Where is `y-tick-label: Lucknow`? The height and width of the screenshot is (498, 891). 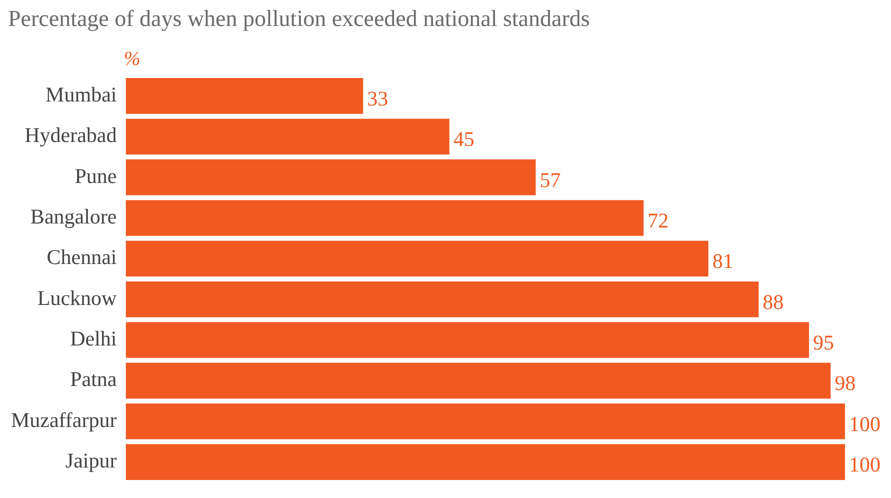
y-tick-label: Lucknow is located at coordinates (77, 298).